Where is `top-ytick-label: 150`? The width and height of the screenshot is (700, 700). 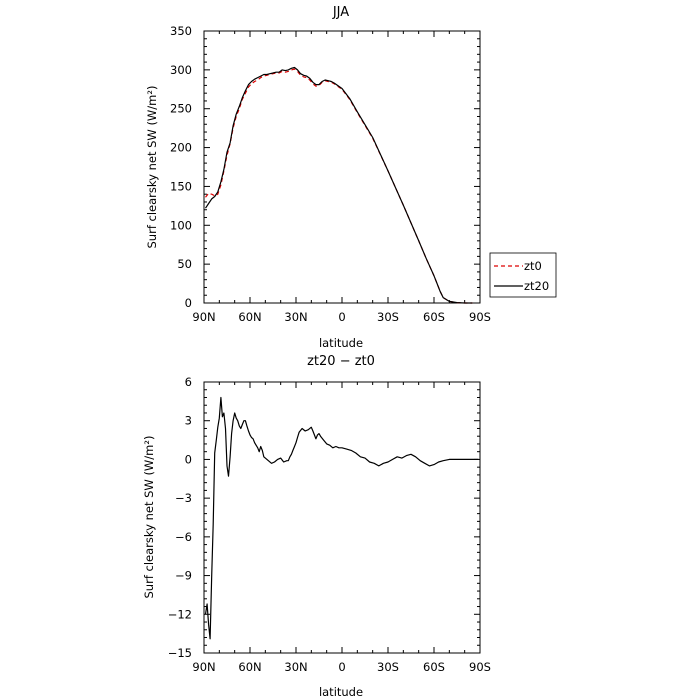 top-ytick-label: 150 is located at coordinates (181, 186).